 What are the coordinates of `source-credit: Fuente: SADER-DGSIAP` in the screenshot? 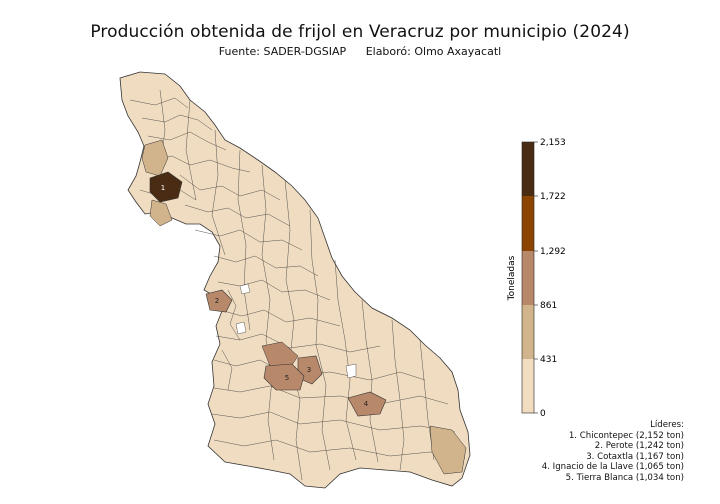 It's located at (282, 51).